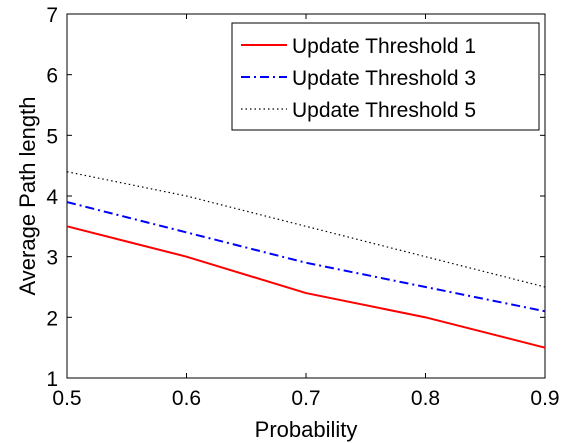  What do you see at coordinates (52, 15) in the screenshot?
I see `y-tick-label: 7` at bounding box center [52, 15].